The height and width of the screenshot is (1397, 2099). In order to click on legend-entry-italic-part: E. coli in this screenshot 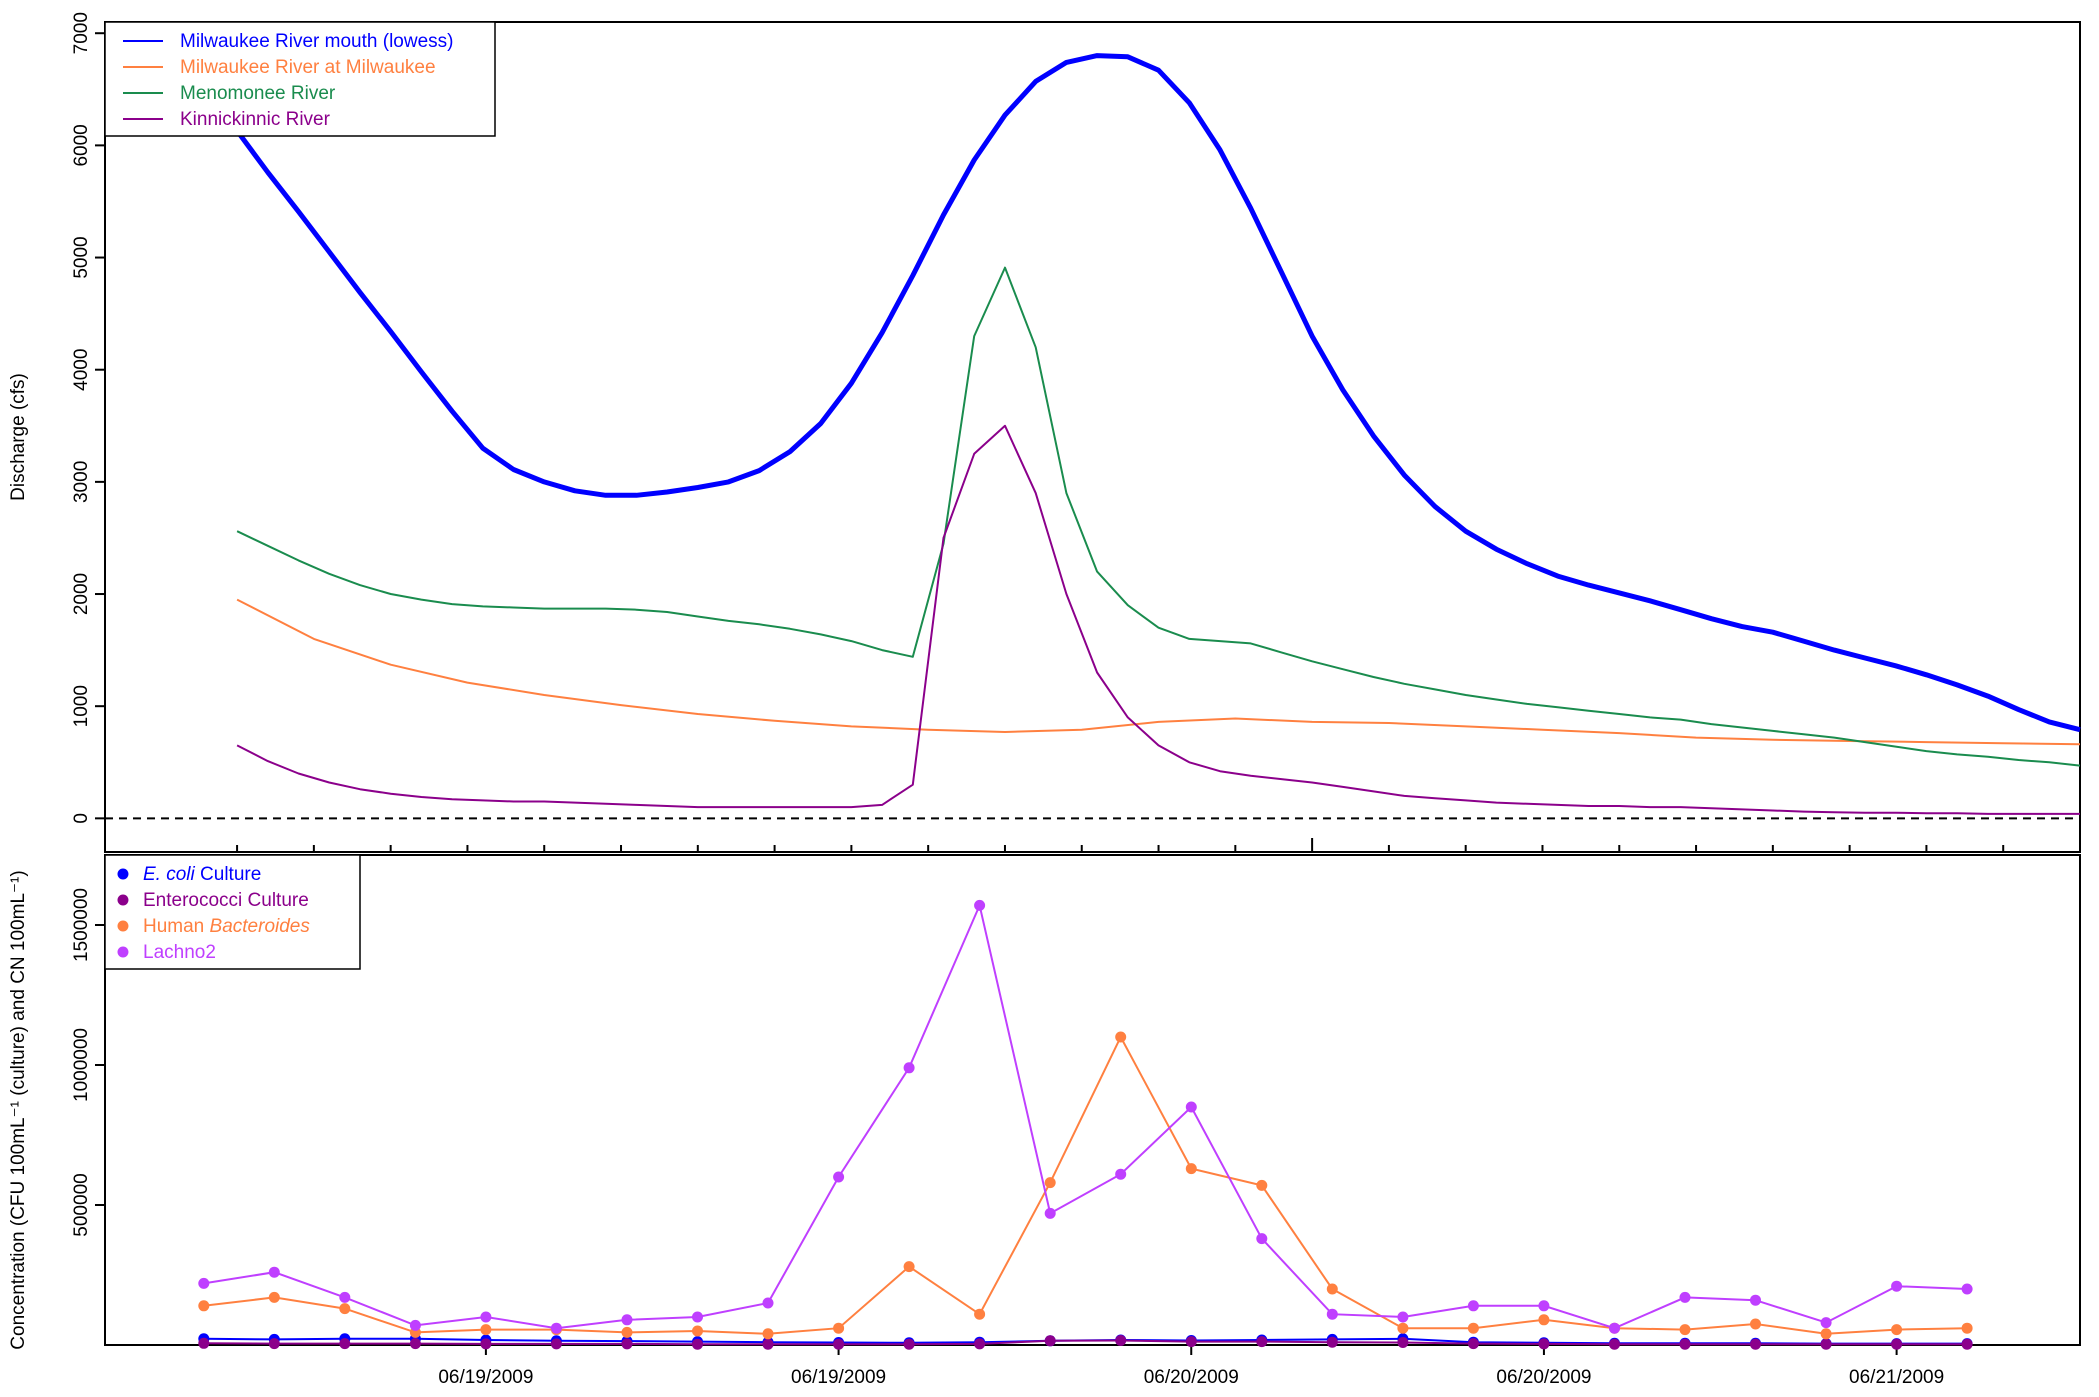, I will do `click(169, 874)`.